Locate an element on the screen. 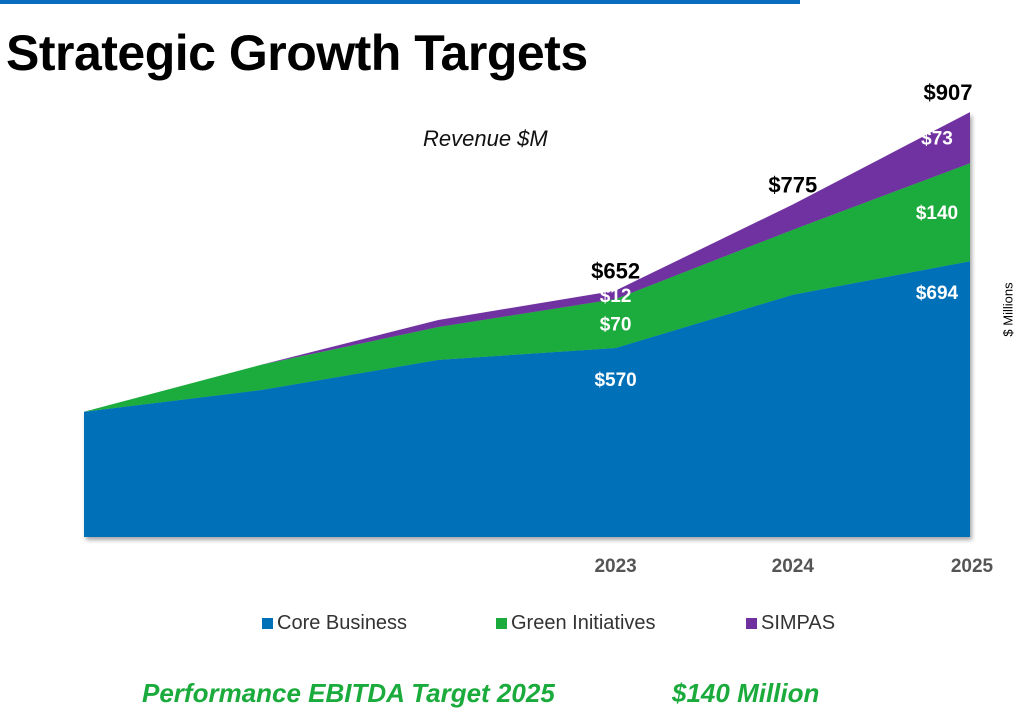 This screenshot has height=715, width=1024. footer-label: Performance EBITDA Target 2025 is located at coordinates (348, 693).